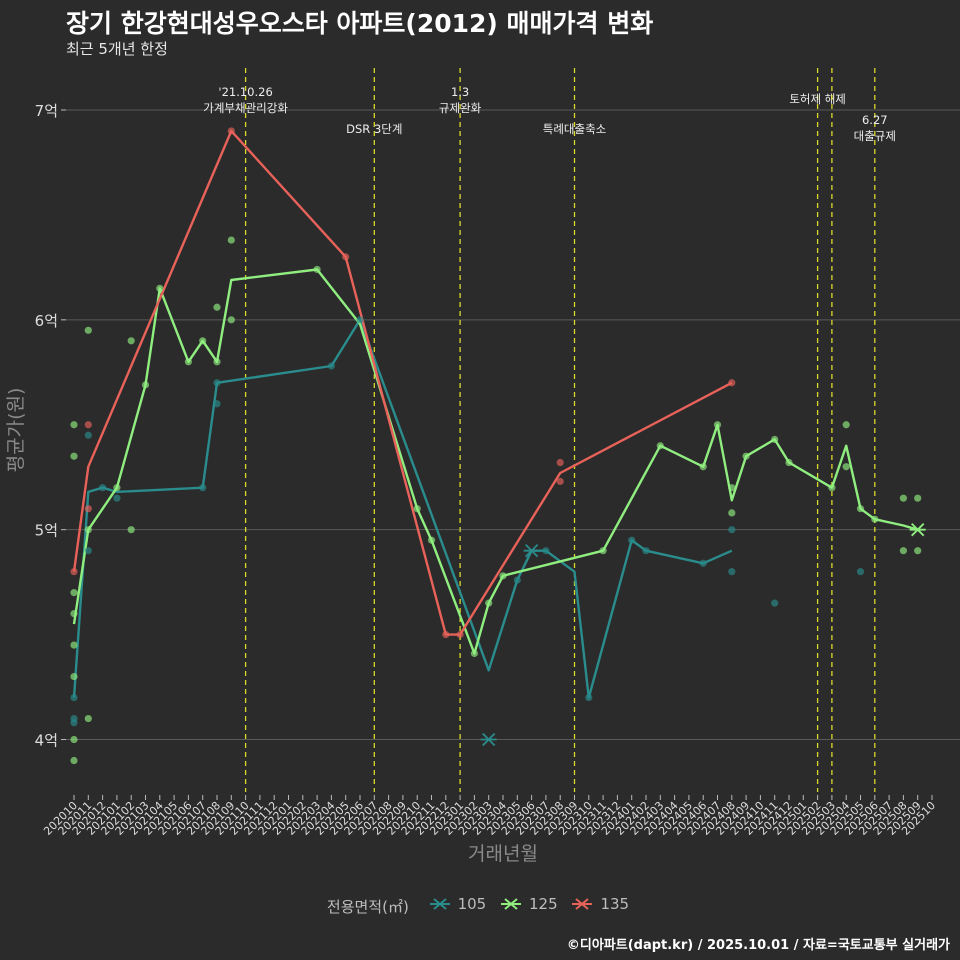 This screenshot has width=960, height=960. I want to click on event-label: 6.27, so click(875, 120).